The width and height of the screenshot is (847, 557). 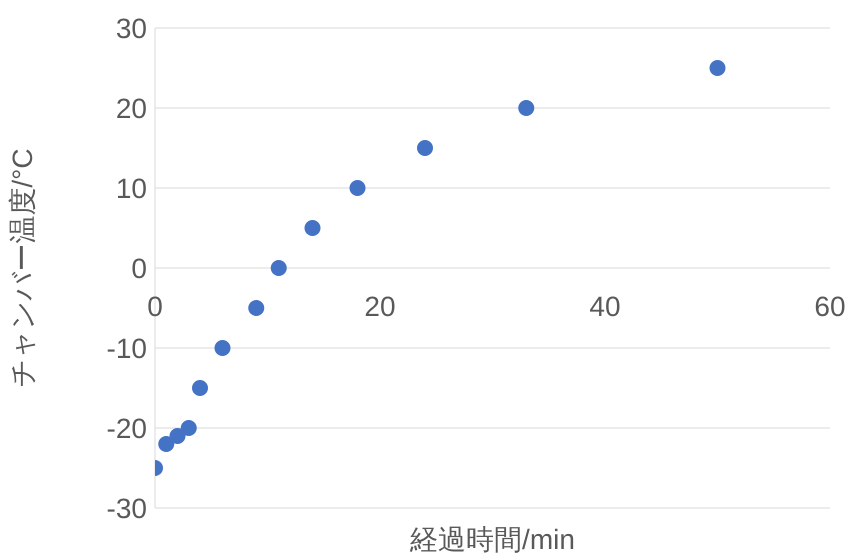 I want to click on y-tick-label: 10, so click(x=131, y=188).